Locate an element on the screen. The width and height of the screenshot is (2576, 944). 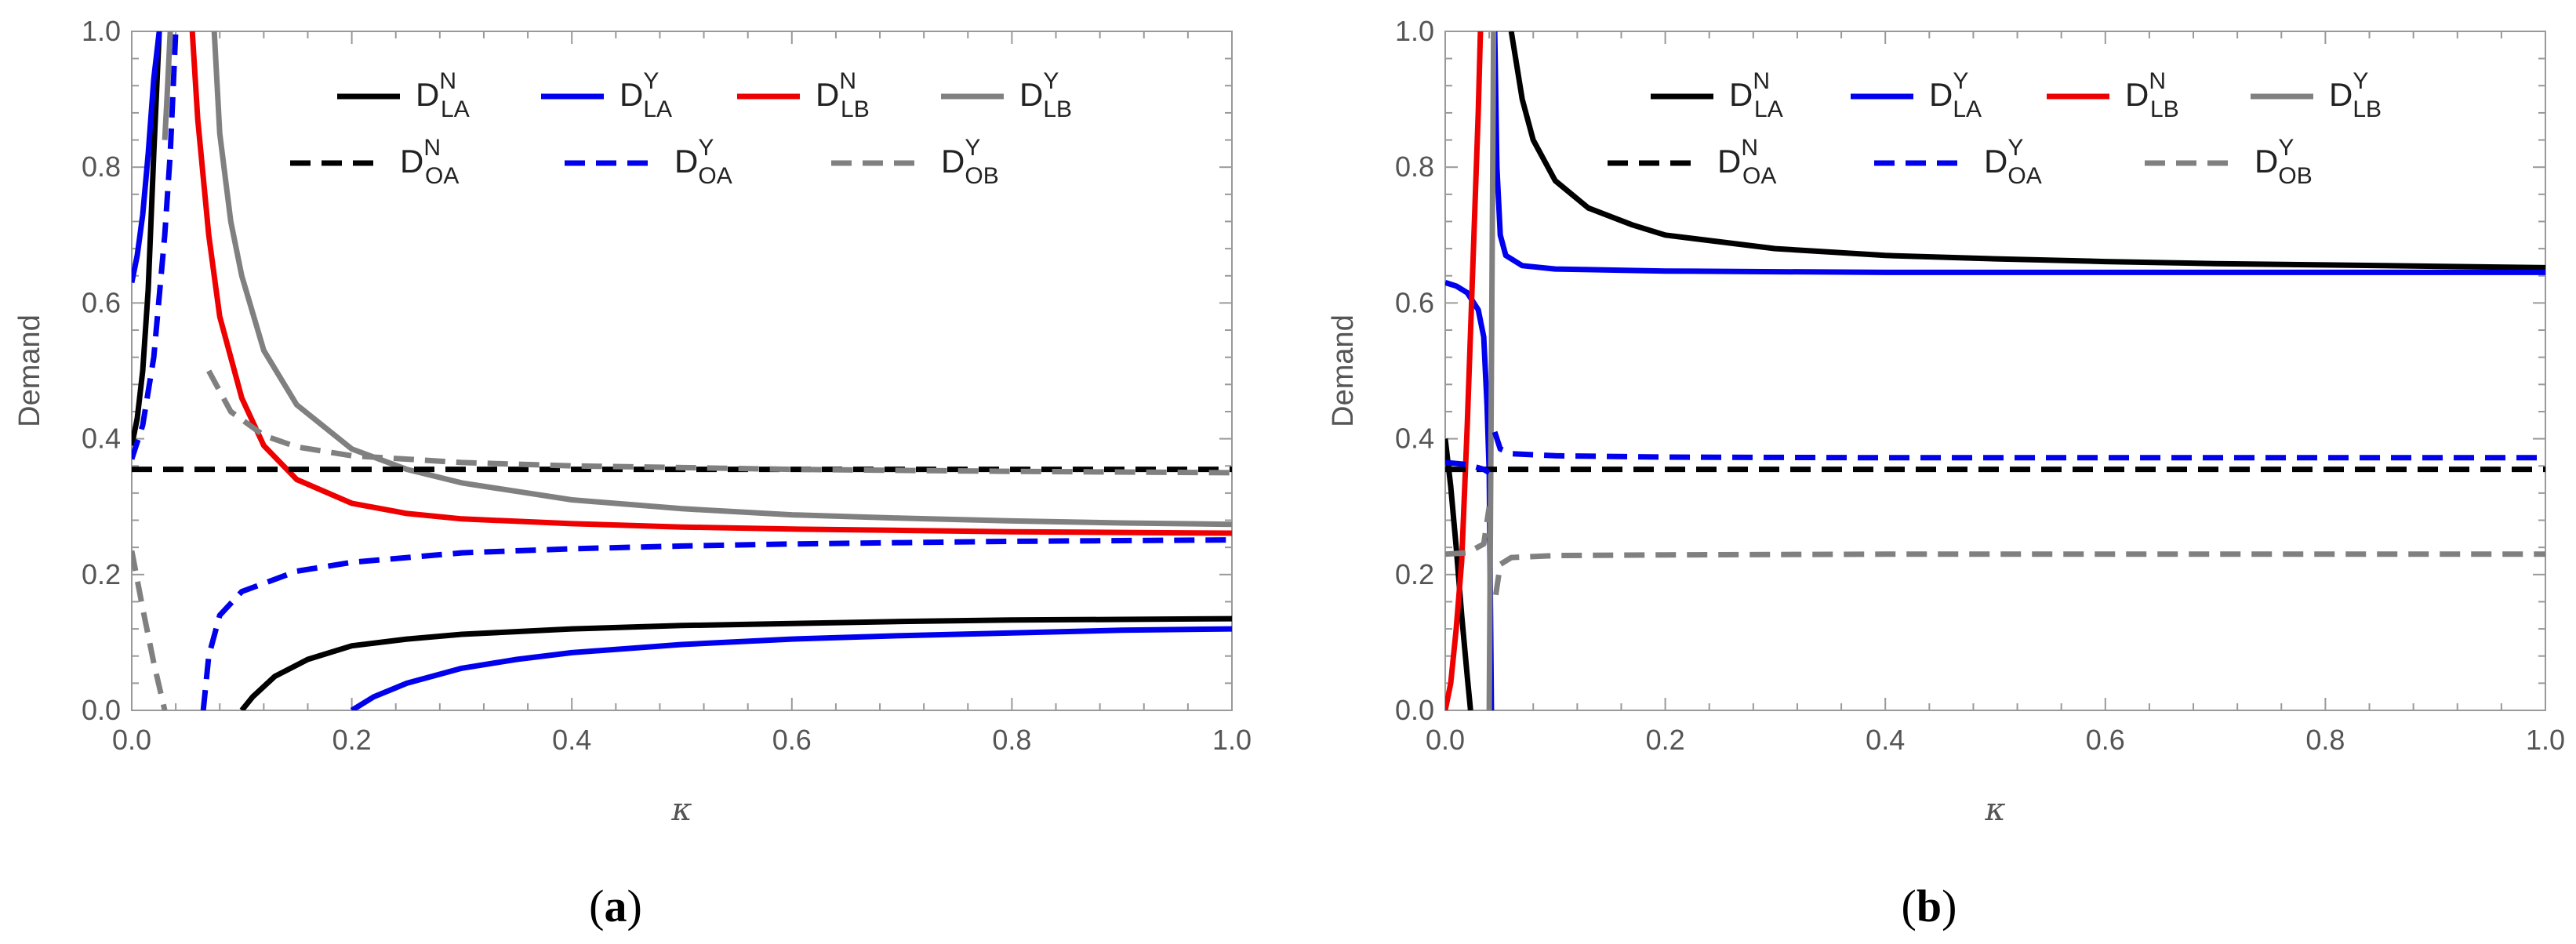
panel-caption: (a) is located at coordinates (615, 905).